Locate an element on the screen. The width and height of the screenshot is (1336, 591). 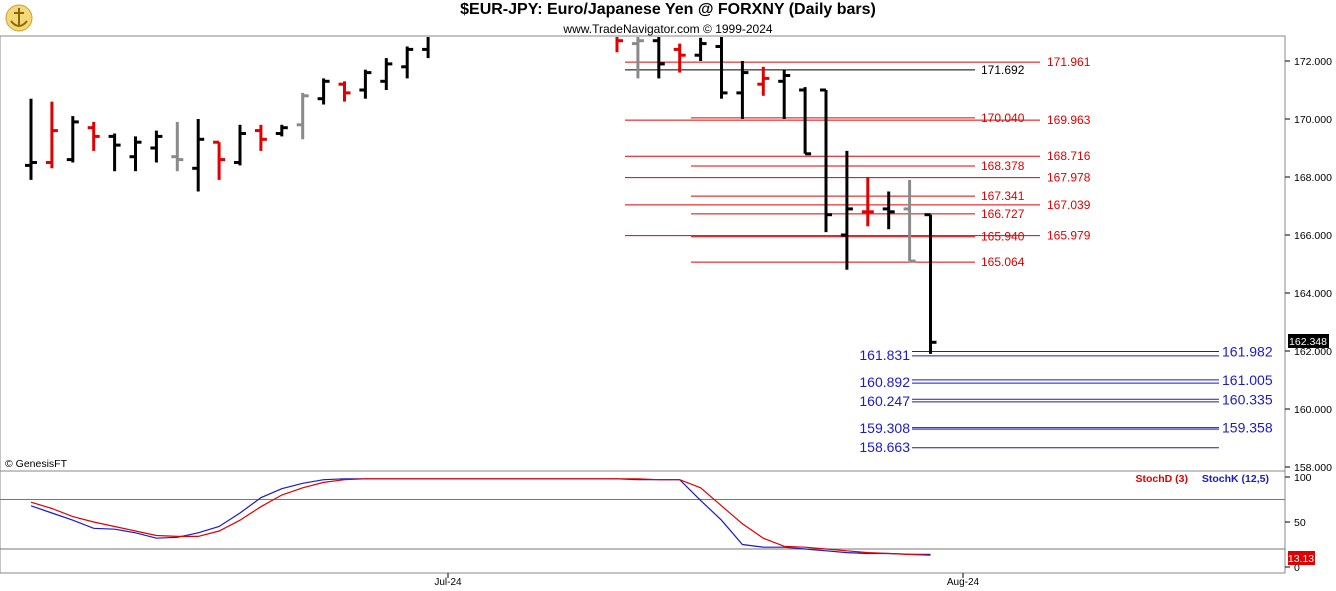
red-level-label: 168.716 is located at coordinates (1069, 156).